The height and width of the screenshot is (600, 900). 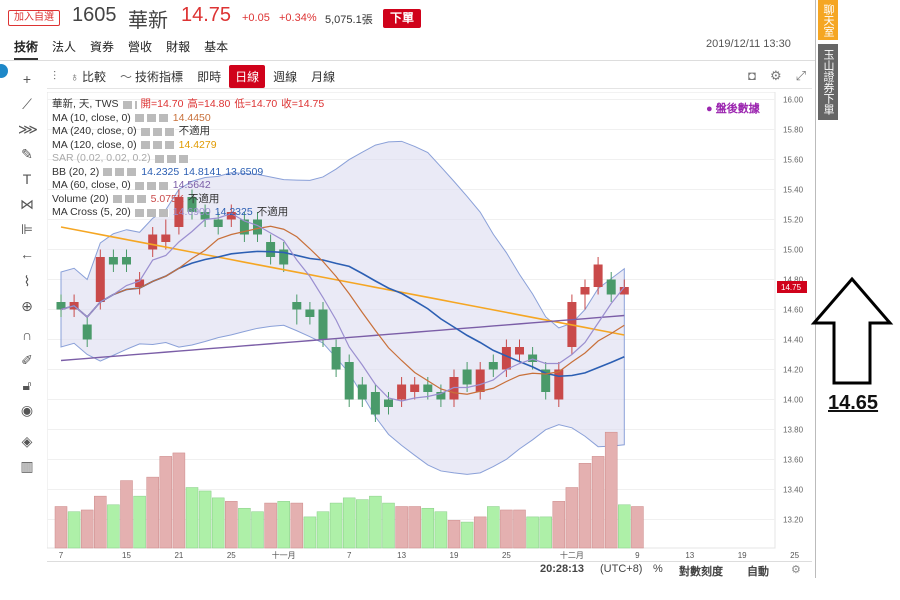 I want to click on crosshair-icon: +, so click(x=27, y=79).